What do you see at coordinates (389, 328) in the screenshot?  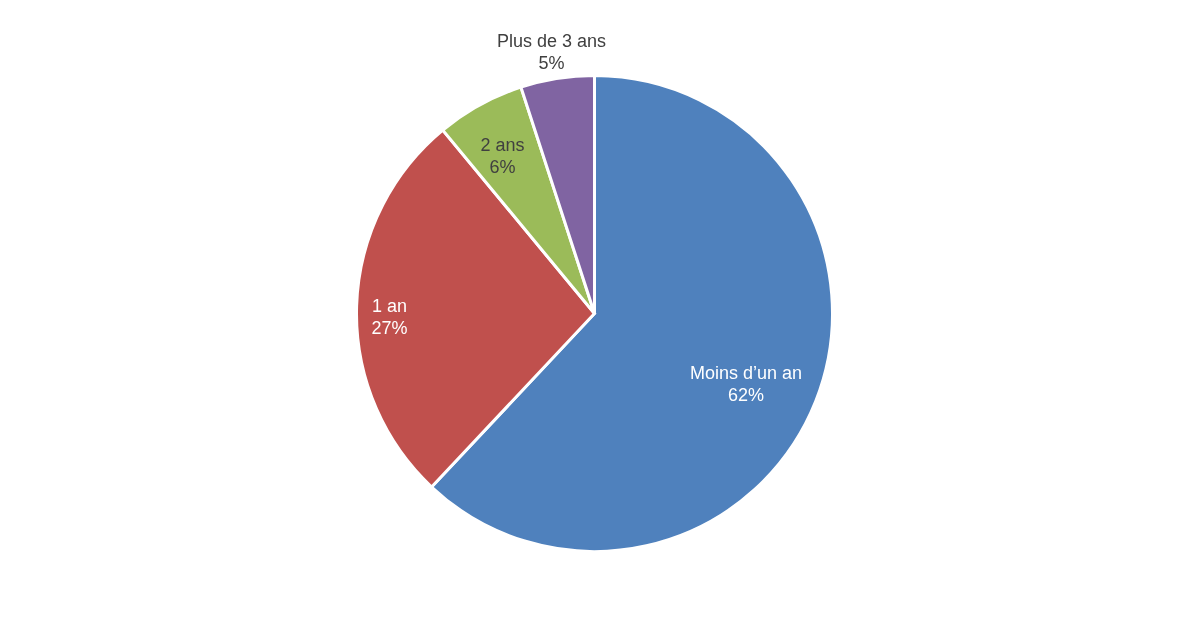 I see `data-label: 27%` at bounding box center [389, 328].